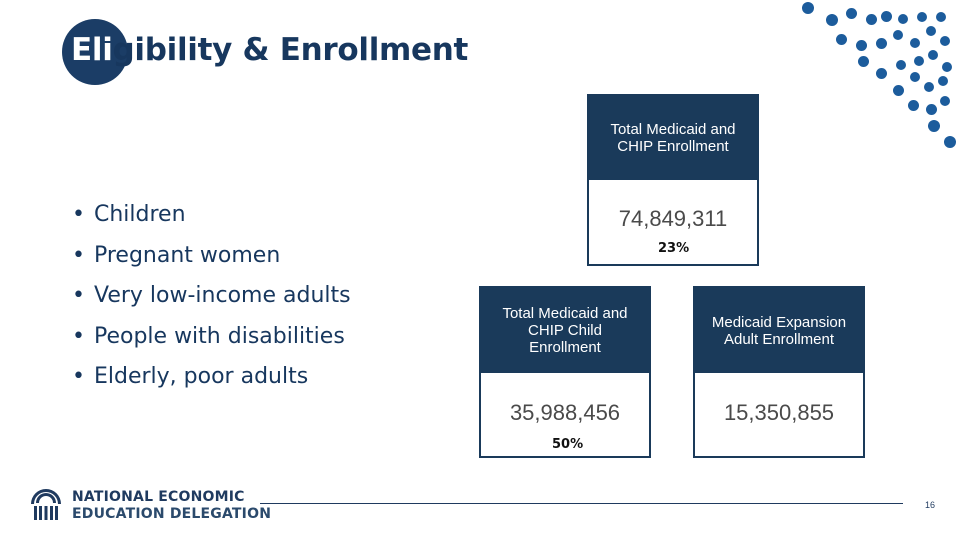 This screenshot has height=540, width=960. What do you see at coordinates (565, 412) in the screenshot?
I see `child-enrollment-value: 35,988,456` at bounding box center [565, 412].